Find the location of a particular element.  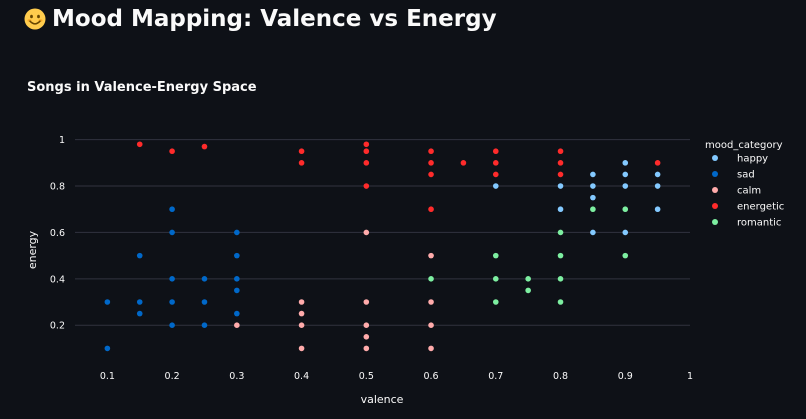

legend-label: calm is located at coordinates (749, 191).